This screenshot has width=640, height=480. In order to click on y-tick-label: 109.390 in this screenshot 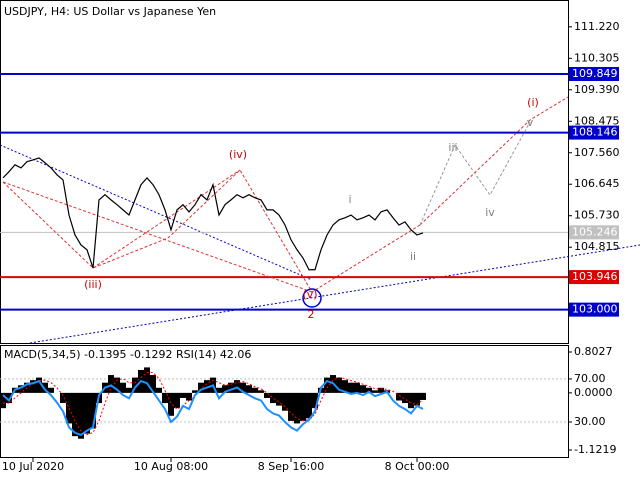, I will do `click(597, 89)`.